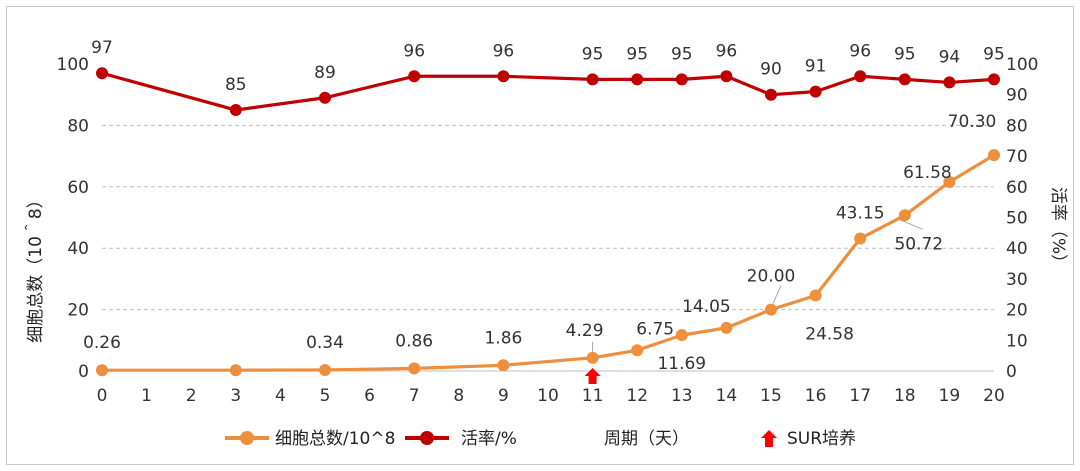  Describe the element at coordinates (503, 338) in the screenshot. I see `cell-count-data-label: 1.86` at that location.